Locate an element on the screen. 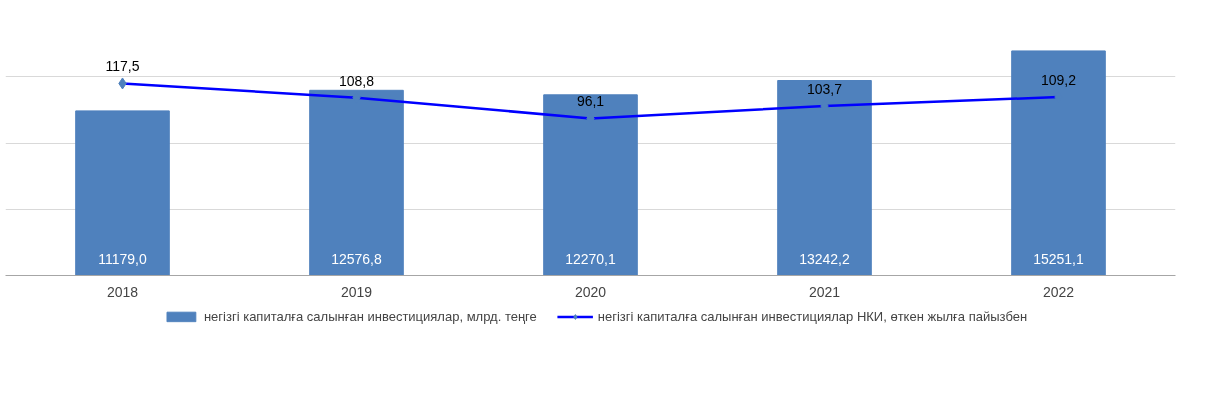 The width and height of the screenshot is (1205, 401). data-label: 13242,2 is located at coordinates (825, 258).